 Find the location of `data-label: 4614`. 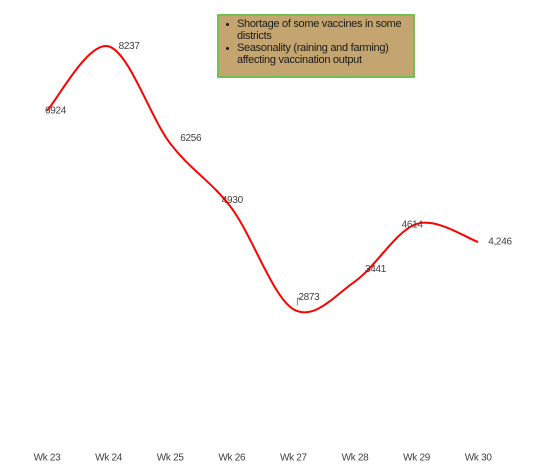

data-label: 4614 is located at coordinates (413, 225).